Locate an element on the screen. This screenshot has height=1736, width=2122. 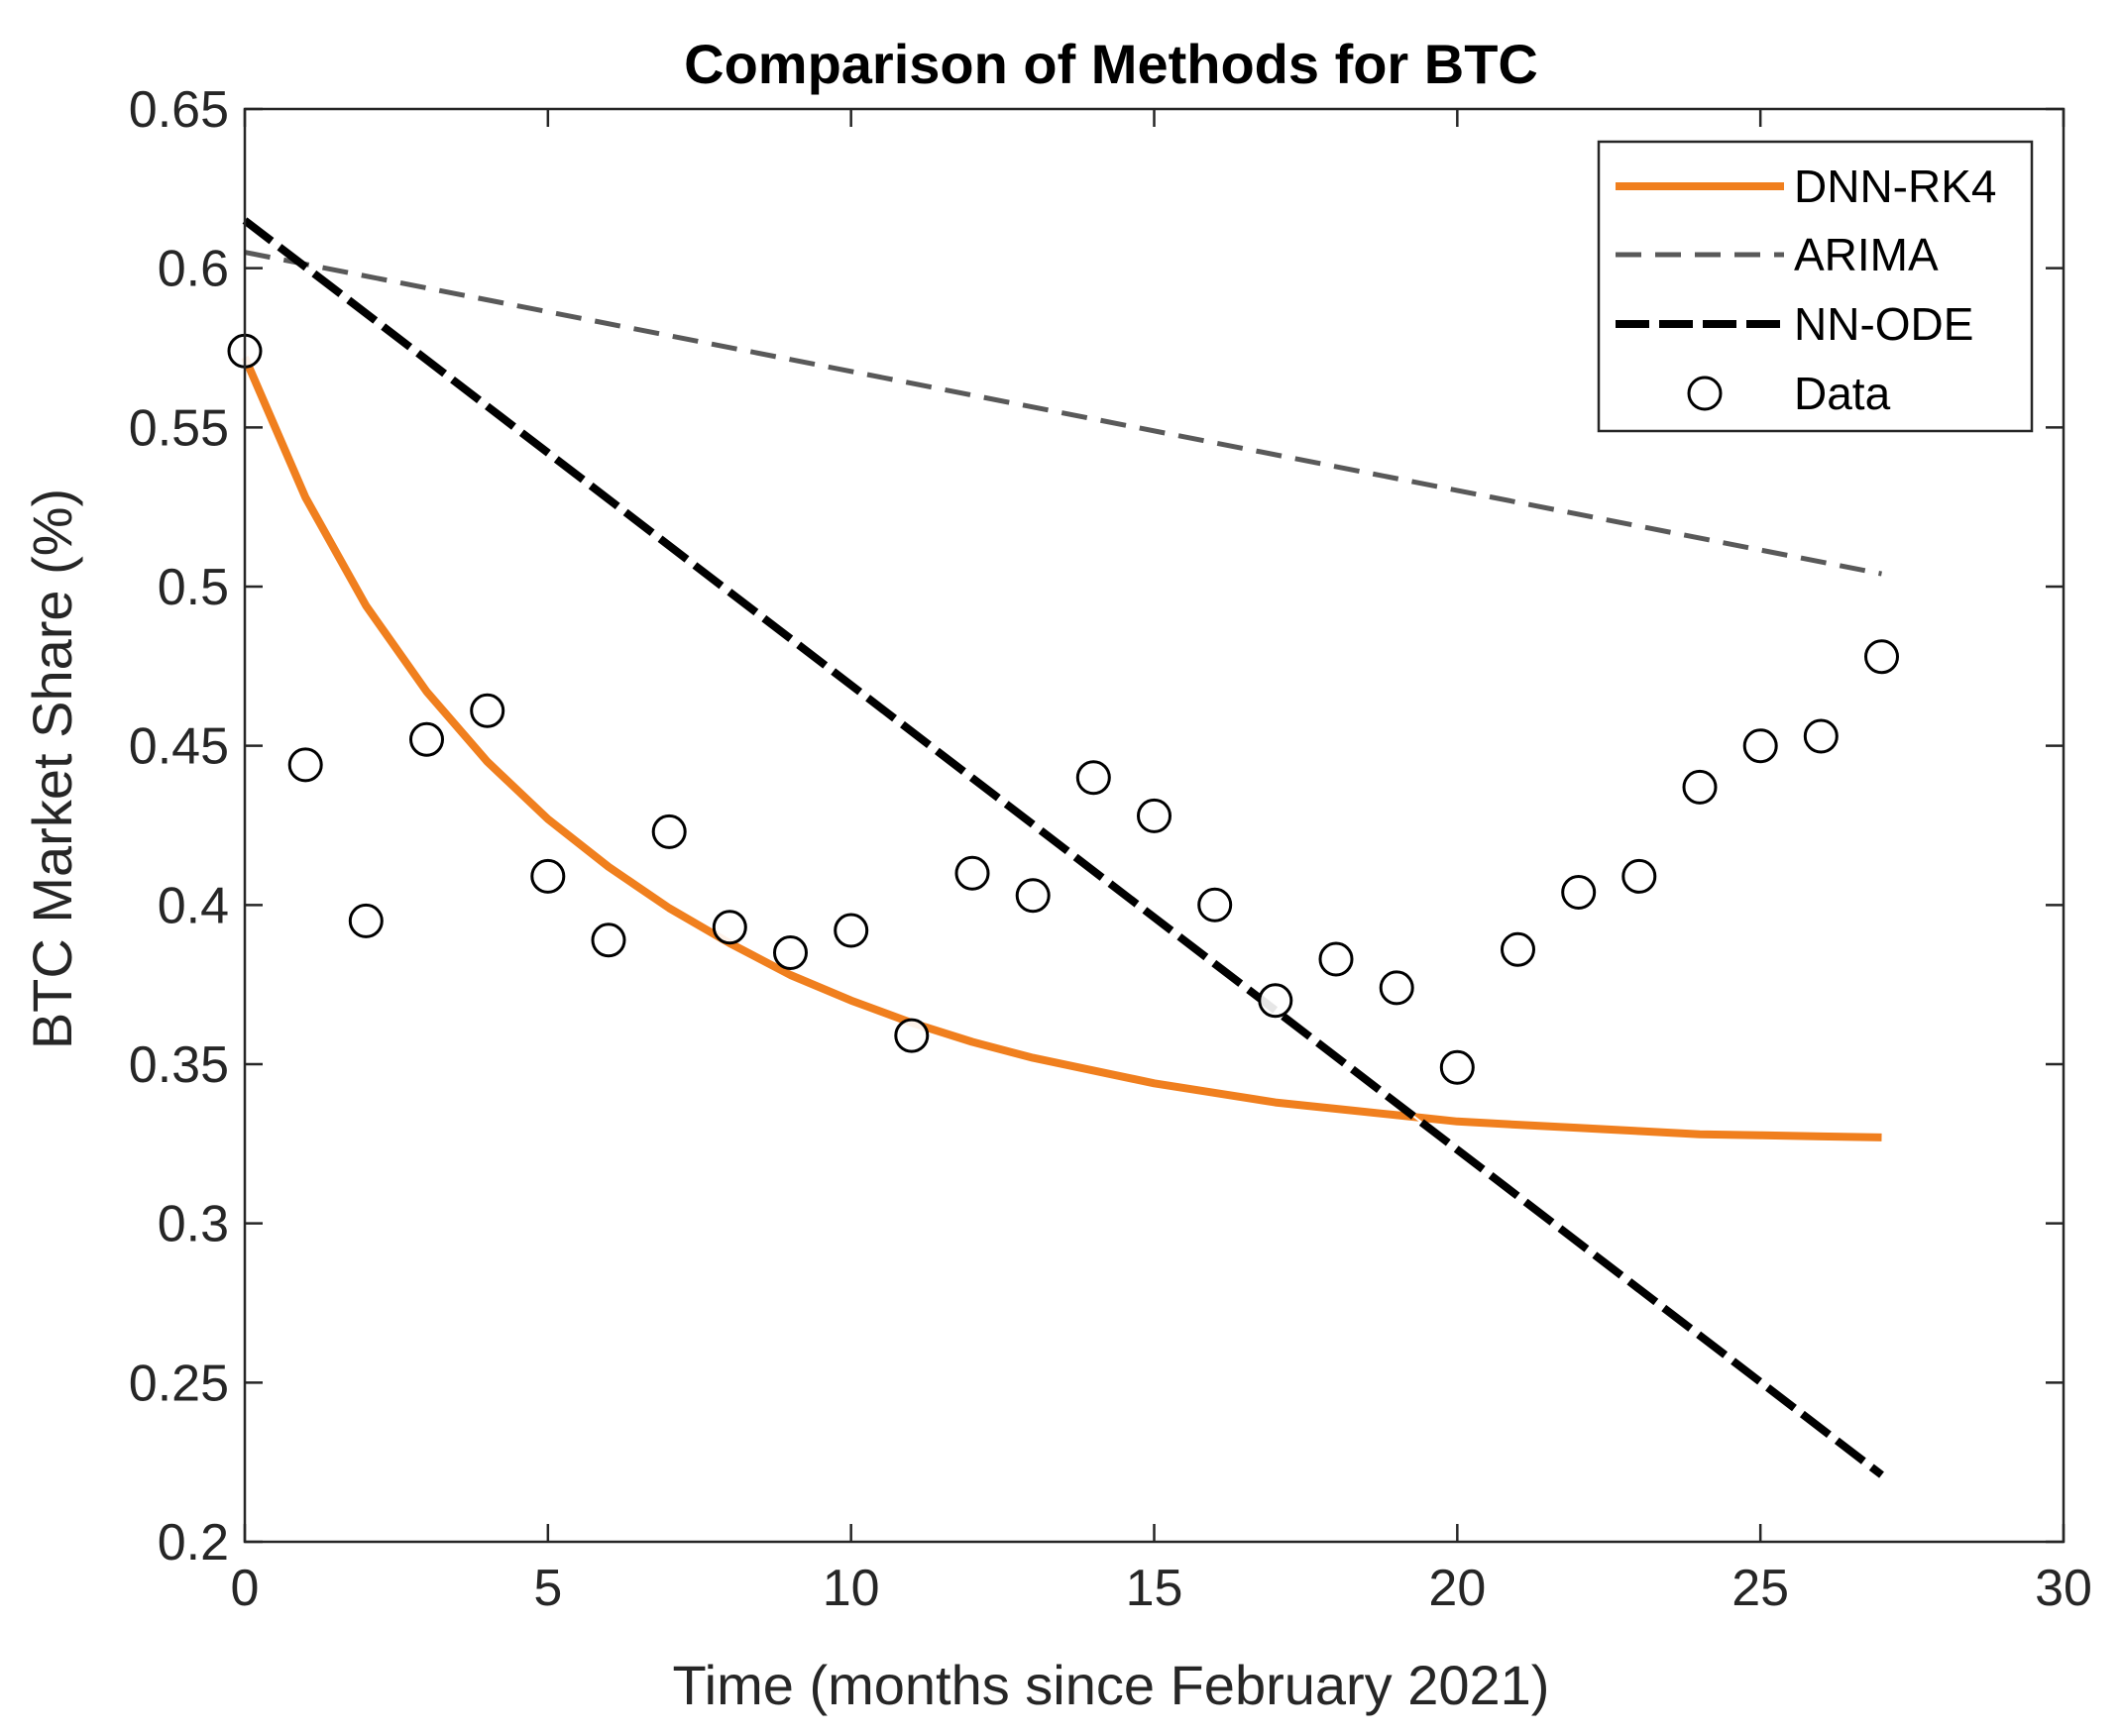
x-tick-label: 5 is located at coordinates (547, 1588).